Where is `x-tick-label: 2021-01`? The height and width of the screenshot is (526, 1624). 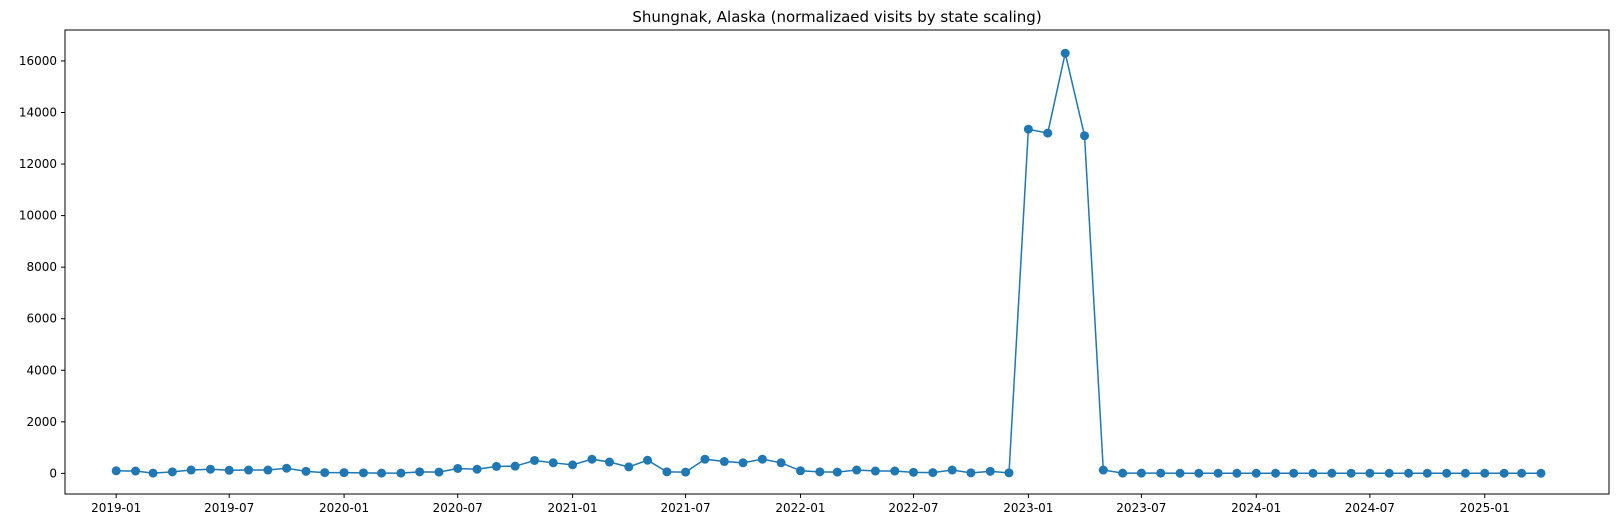
x-tick-label: 2021-01 is located at coordinates (573, 508).